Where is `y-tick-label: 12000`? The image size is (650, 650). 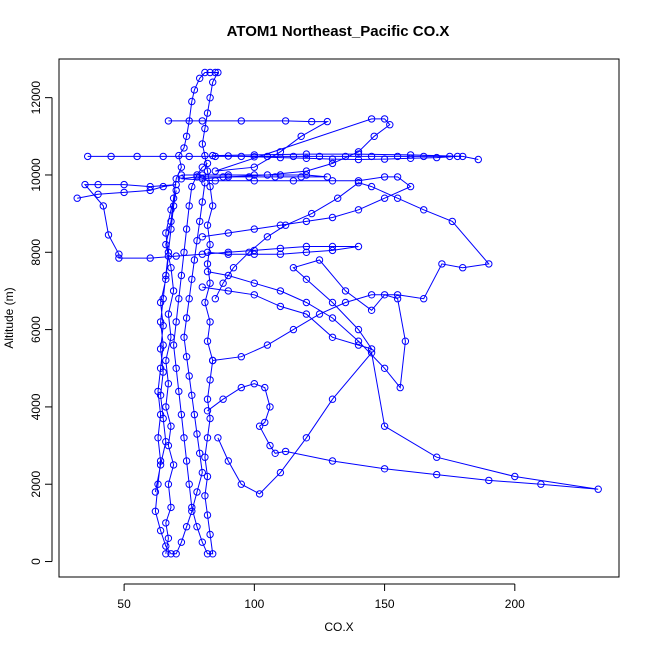
y-tick-label: 12000 is located at coordinates (36, 98).